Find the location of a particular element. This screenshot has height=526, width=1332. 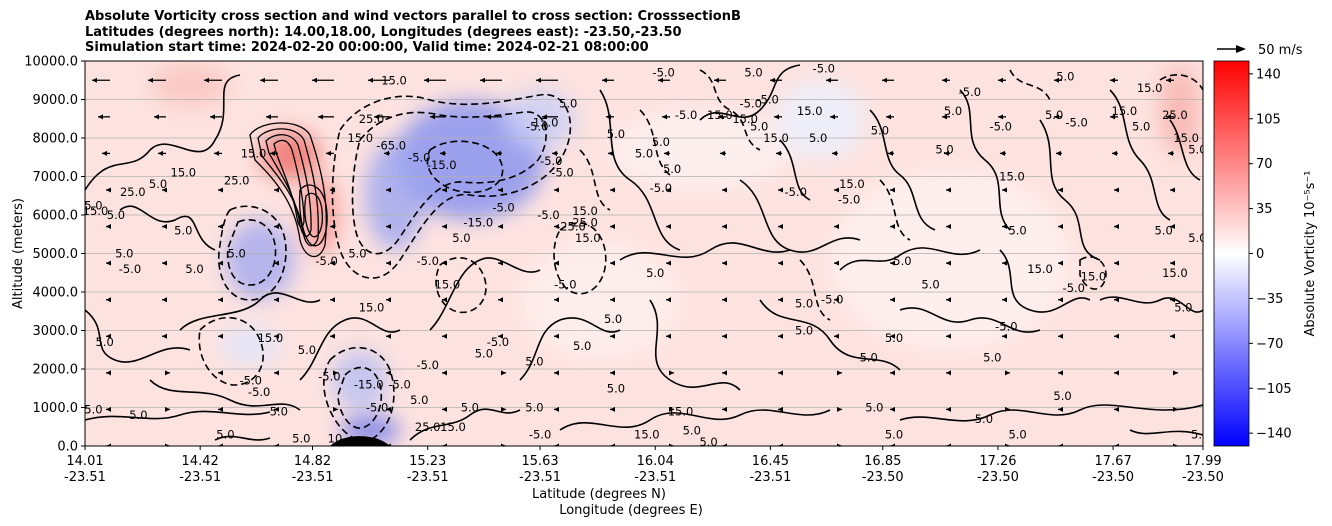

x-tick-label-lat: 16.04 is located at coordinates (655, 461).